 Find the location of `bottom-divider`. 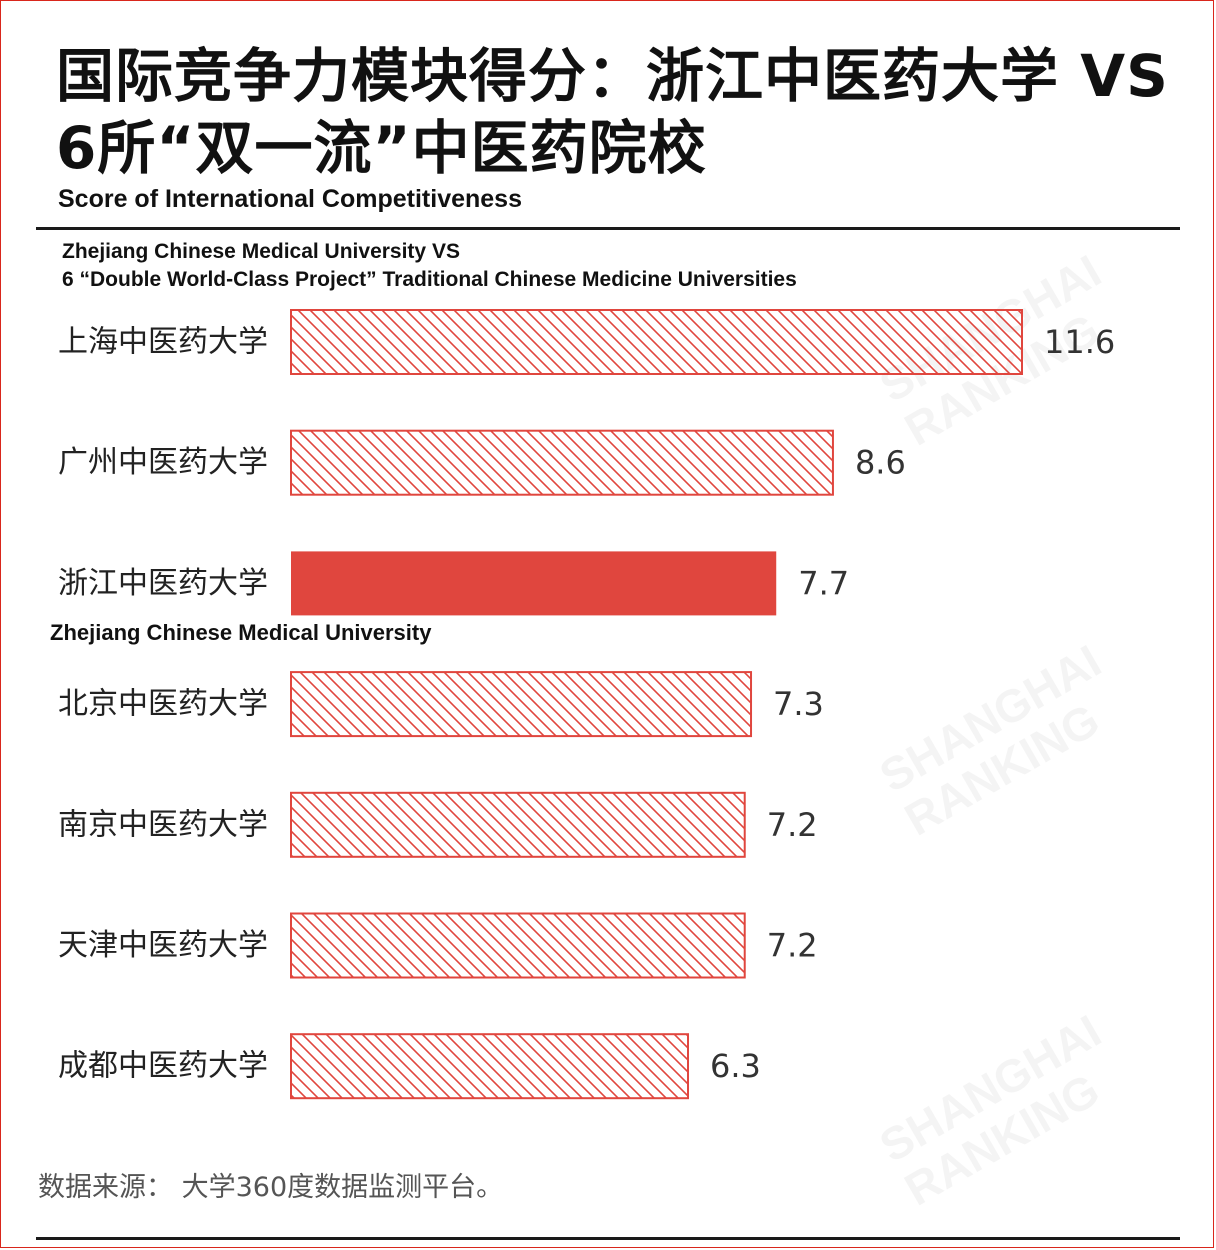

bottom-divider is located at coordinates (608, 1238).